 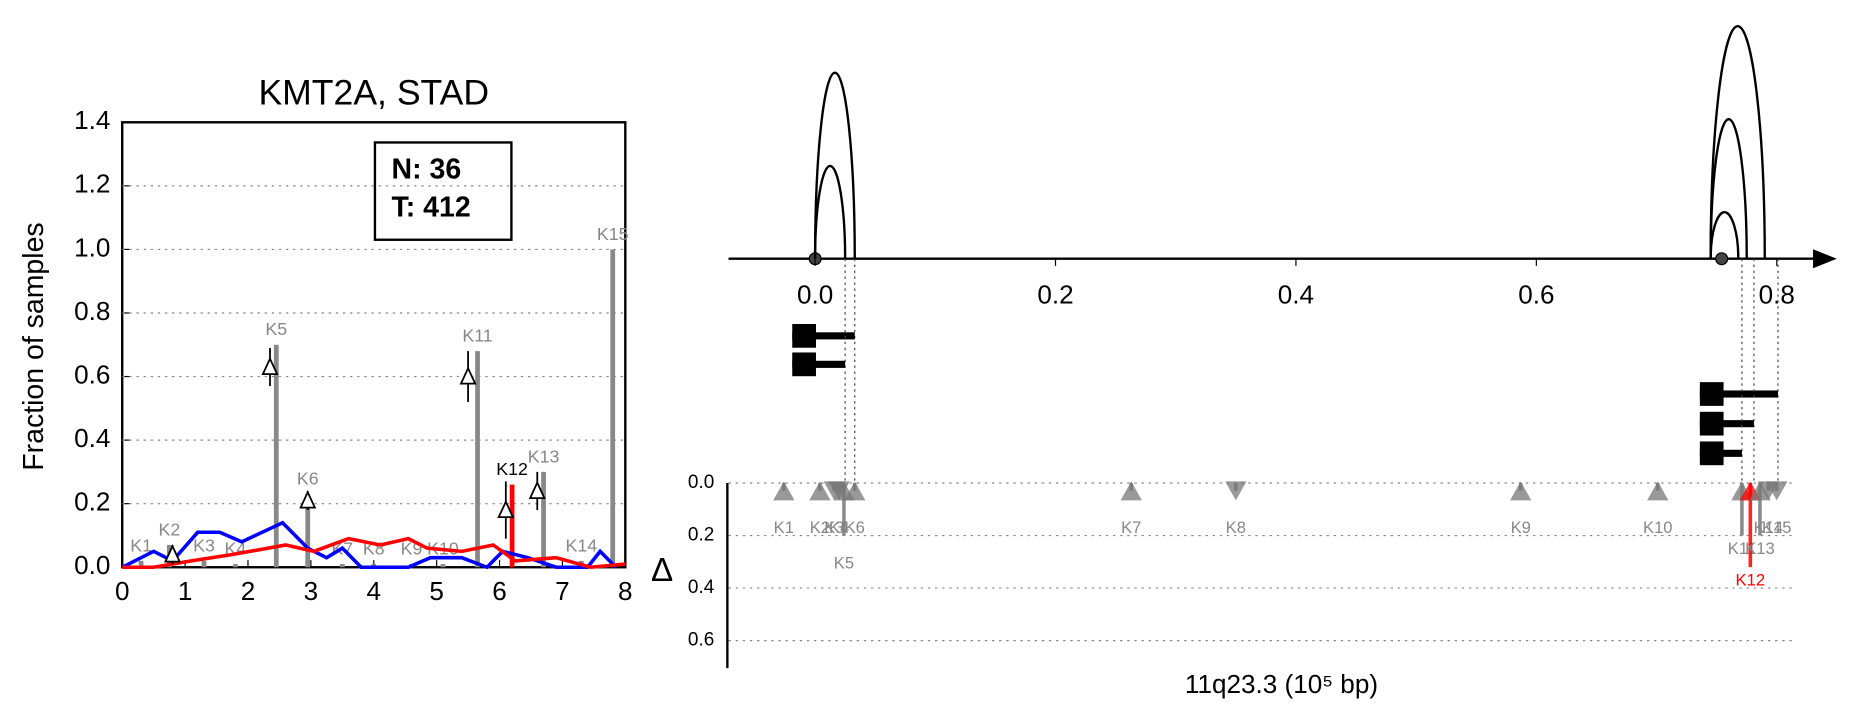 What do you see at coordinates (92, 120) in the screenshot?
I see `y-tick-label: 1.4` at bounding box center [92, 120].